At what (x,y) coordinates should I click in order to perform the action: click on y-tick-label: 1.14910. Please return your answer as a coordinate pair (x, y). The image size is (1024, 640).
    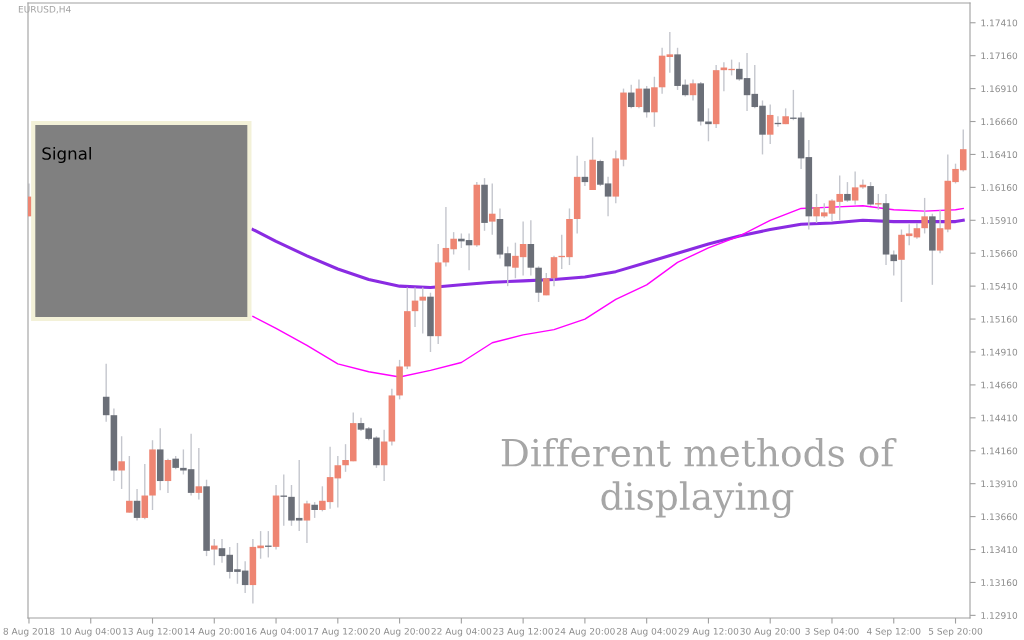
    Looking at the image, I should click on (999, 352).